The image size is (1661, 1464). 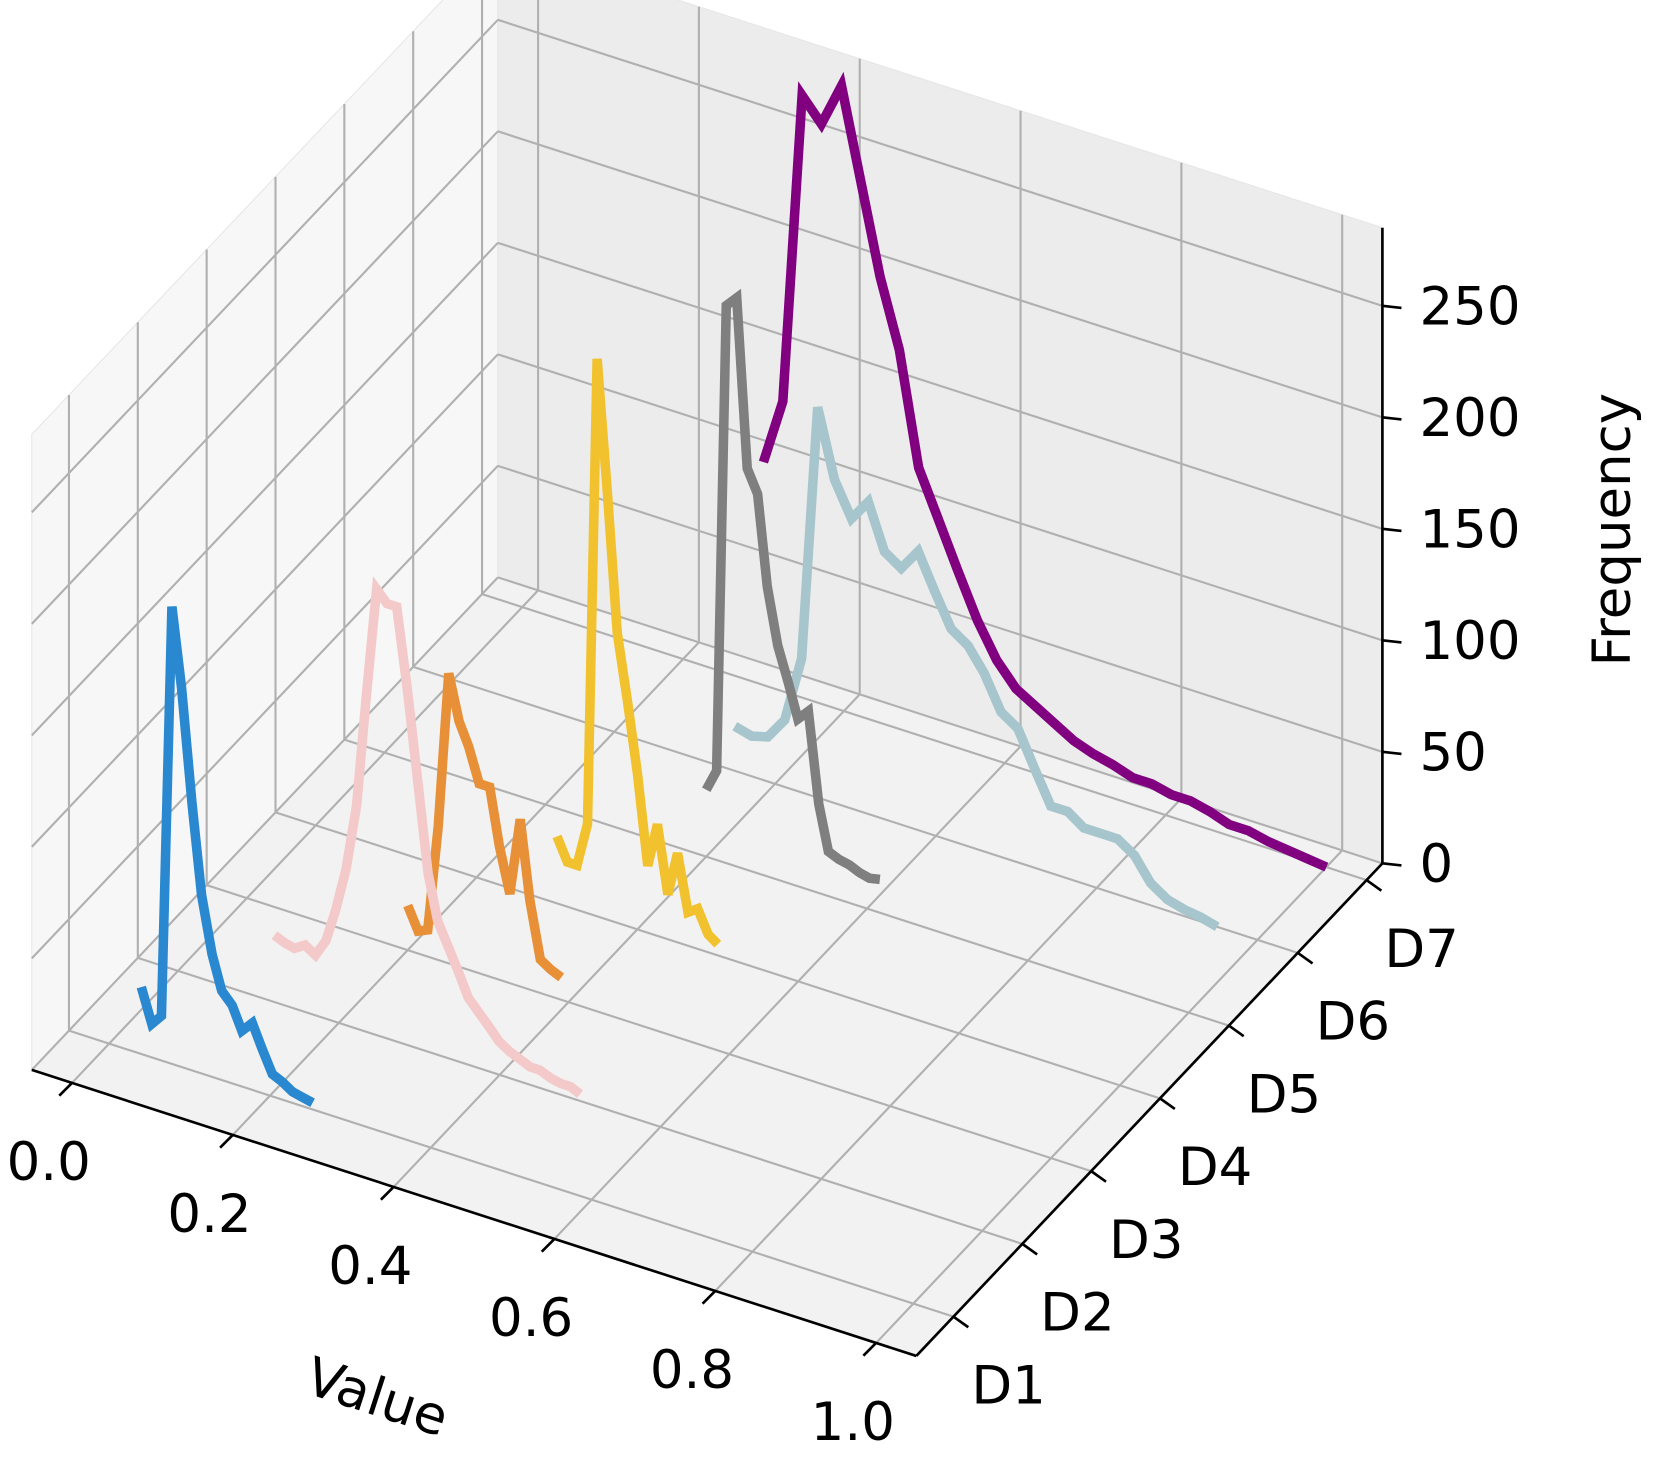 I want to click on y-tick-label: D6, so click(x=1353, y=1022).